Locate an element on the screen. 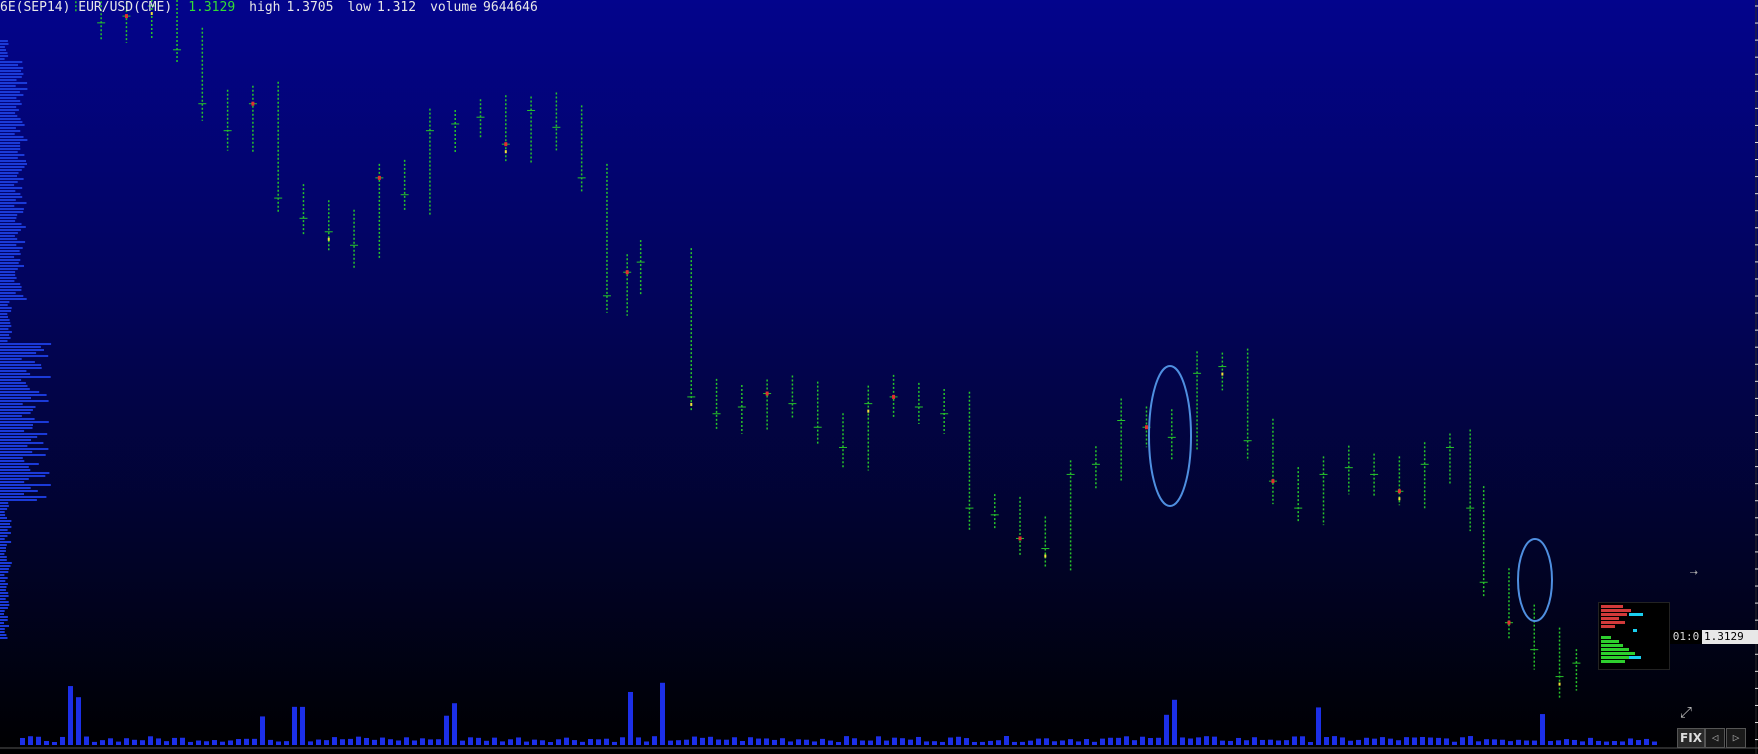  last-price-marker: 1.3129 is located at coordinates (1730, 637).